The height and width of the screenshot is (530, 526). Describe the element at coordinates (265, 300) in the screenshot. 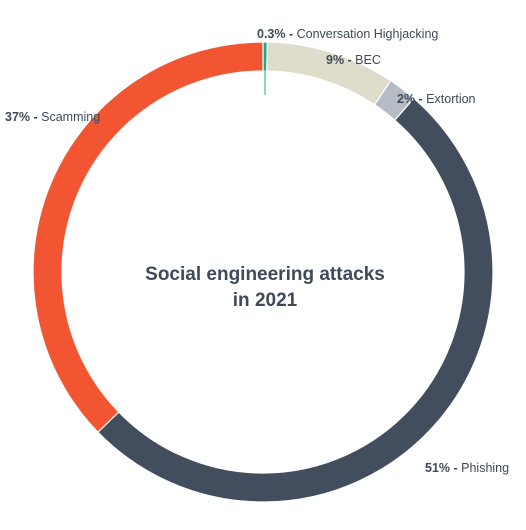

I see `chart-title-line-2: in 2021` at that location.